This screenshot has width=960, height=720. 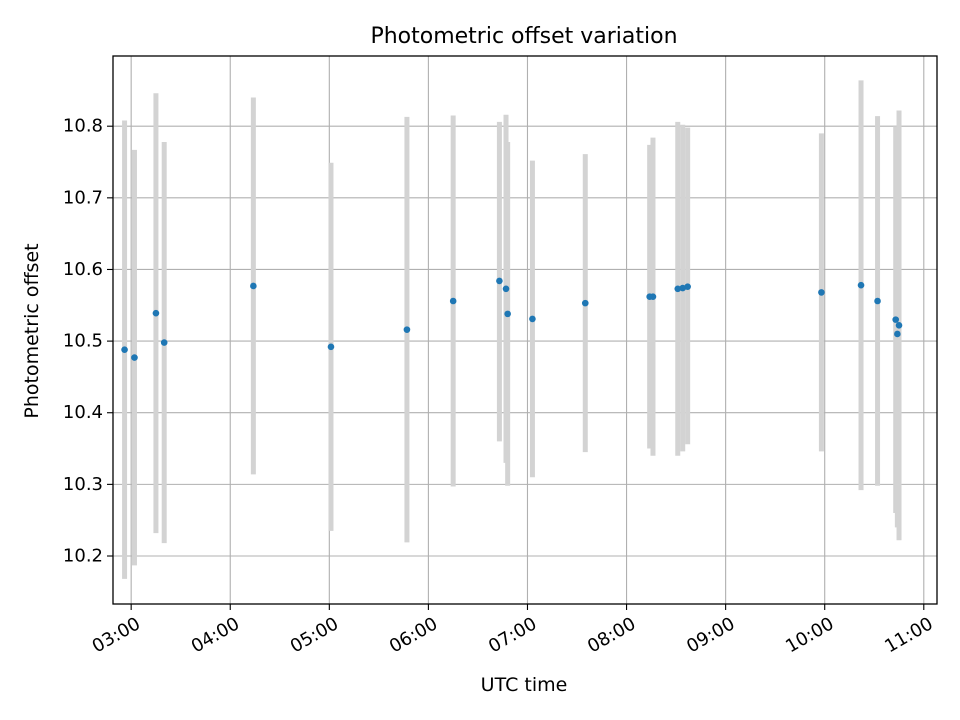 What do you see at coordinates (215, 635) in the screenshot?
I see `x-tick-label: 04:00` at bounding box center [215, 635].